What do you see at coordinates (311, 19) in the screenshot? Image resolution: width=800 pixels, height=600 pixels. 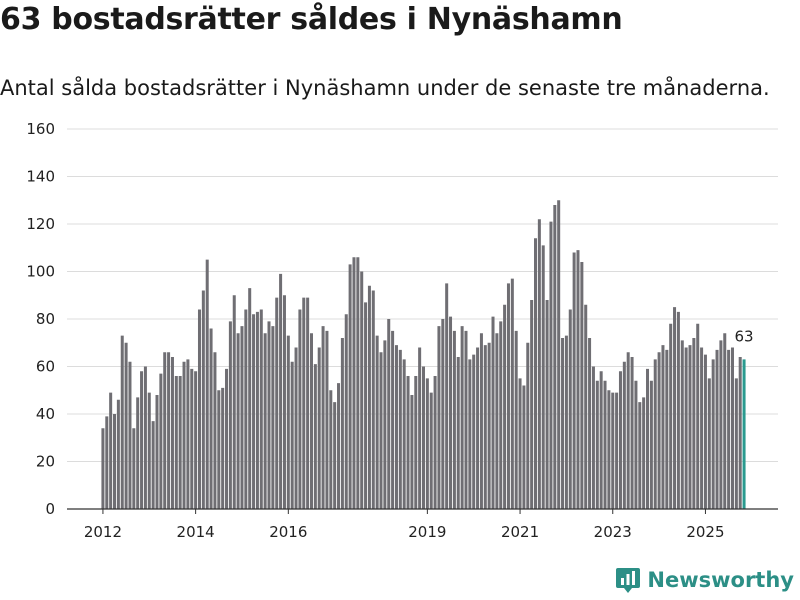 I see `chart-title: 63 bostadsrätter såldes i Nynäshamn` at bounding box center [311, 19].